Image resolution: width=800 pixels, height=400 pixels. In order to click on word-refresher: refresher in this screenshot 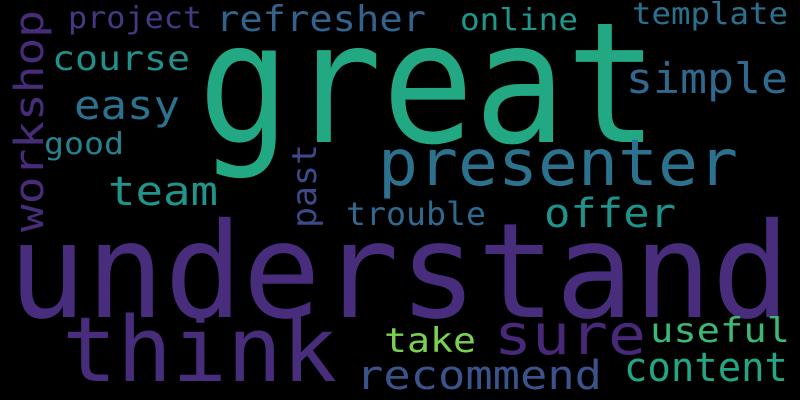, I will do `click(321, 20)`.